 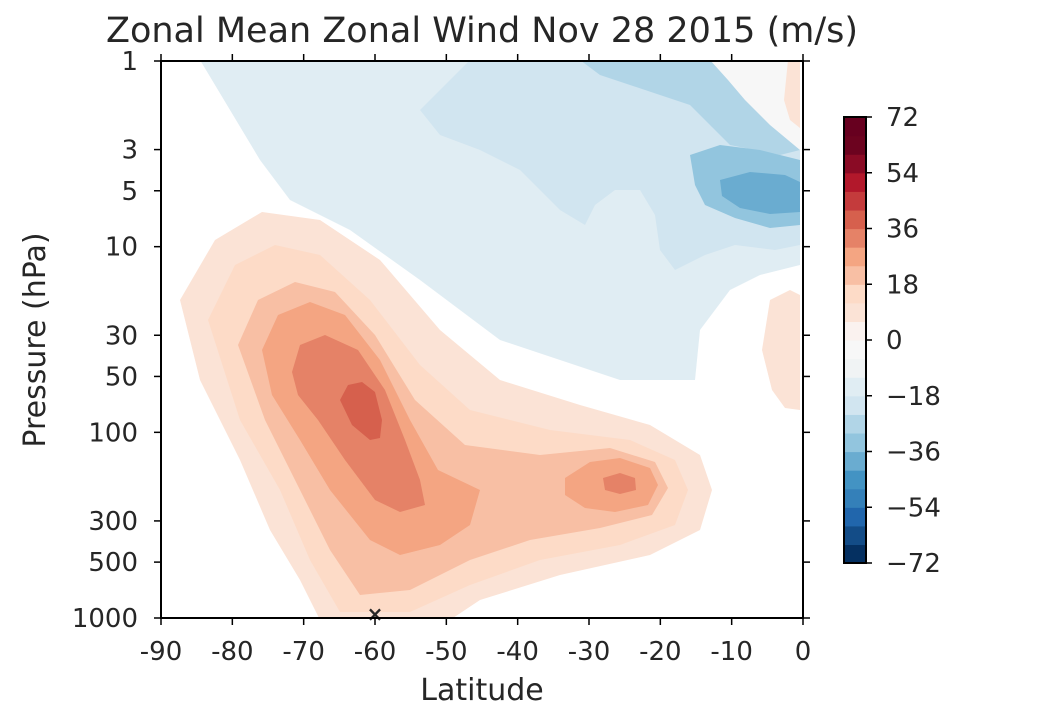 I want to click on contour-pos-small-top, so click(x=792, y=94).